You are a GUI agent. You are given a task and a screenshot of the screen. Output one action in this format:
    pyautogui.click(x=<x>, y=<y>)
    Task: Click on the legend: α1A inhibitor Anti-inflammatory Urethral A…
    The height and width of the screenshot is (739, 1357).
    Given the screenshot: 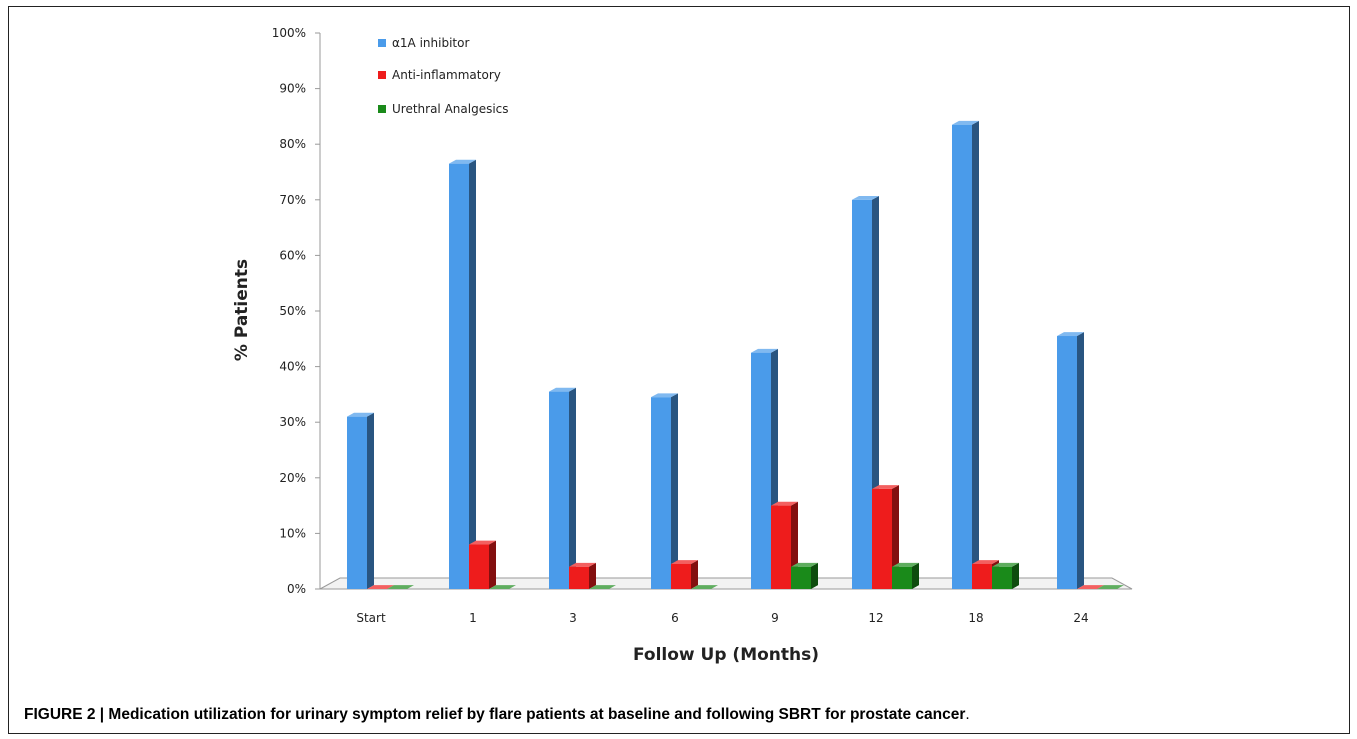 What is the action you would take?
    pyautogui.click(x=443, y=76)
    